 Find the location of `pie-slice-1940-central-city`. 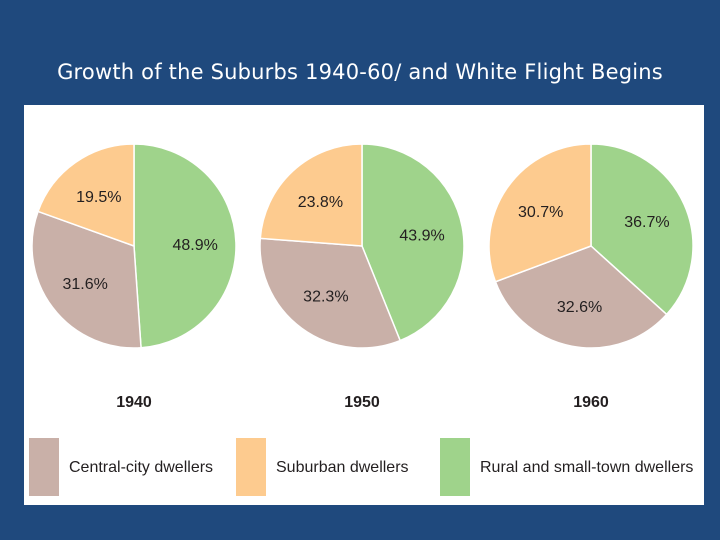

pie-slice-1940-central-city is located at coordinates (86, 279).